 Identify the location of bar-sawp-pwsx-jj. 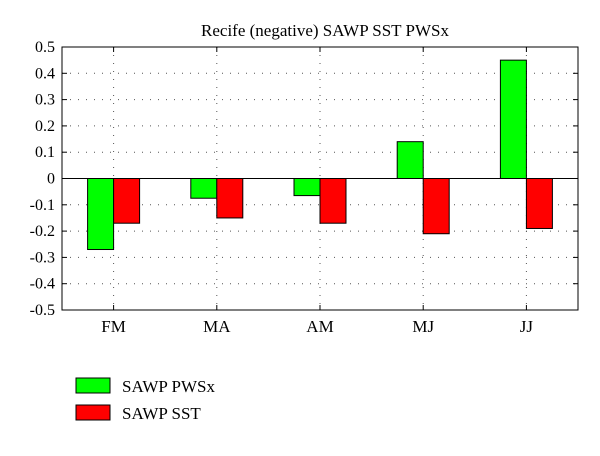
(513, 119).